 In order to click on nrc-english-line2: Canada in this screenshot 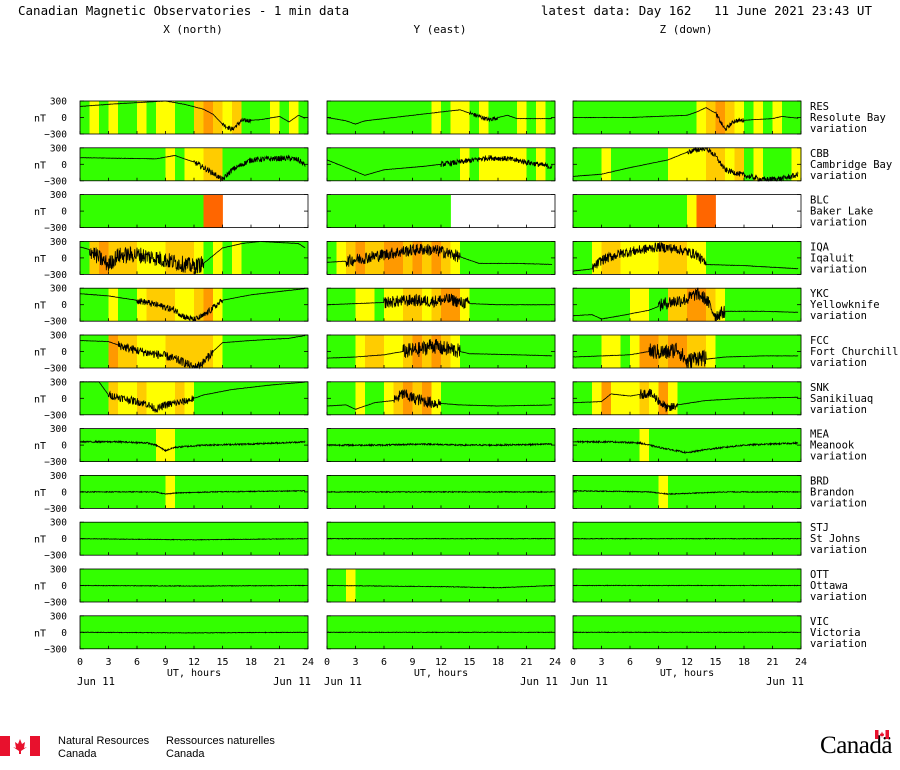, I will do `click(77, 754)`.